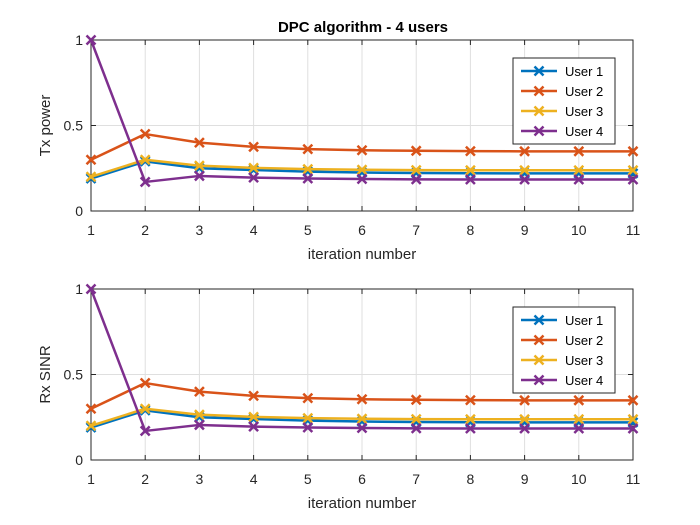 This screenshot has width=700, height=525. What do you see at coordinates (45, 126) in the screenshot?
I see `y-axis-label: Tx power` at bounding box center [45, 126].